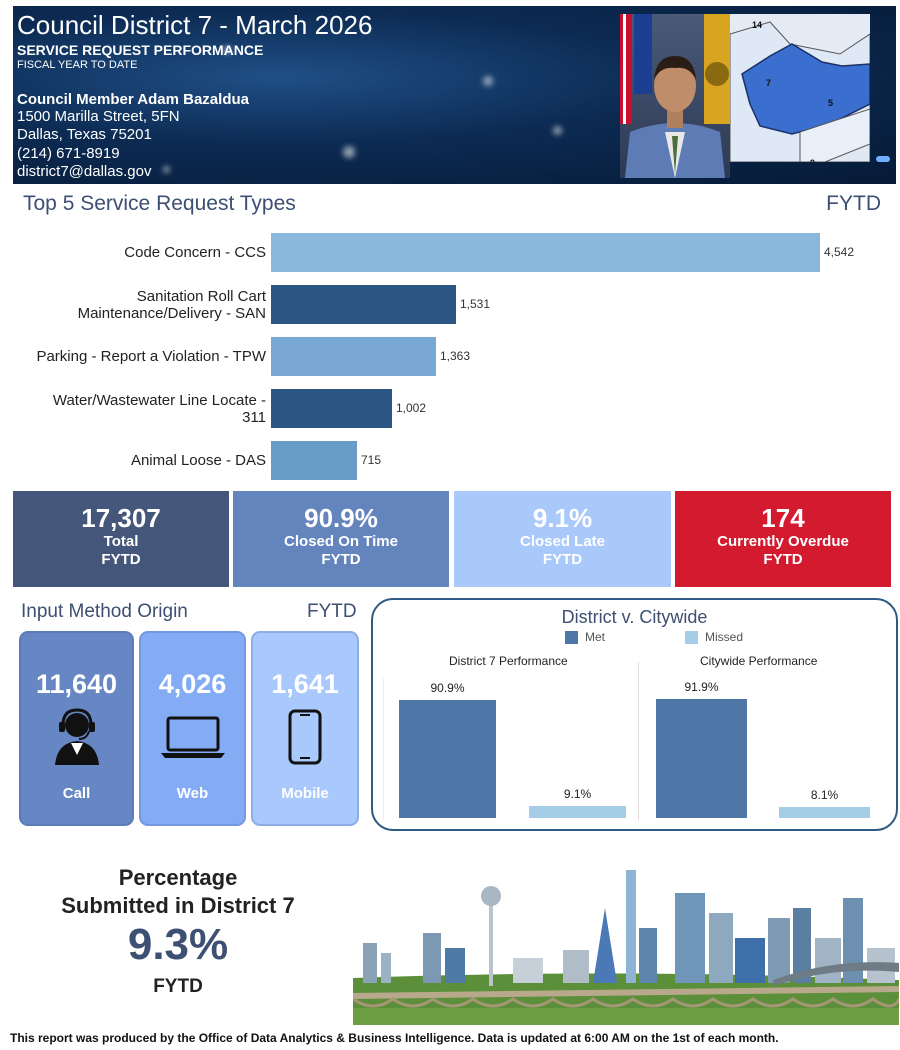  I want to click on top5-bar-value: 1,002, so click(411, 408).